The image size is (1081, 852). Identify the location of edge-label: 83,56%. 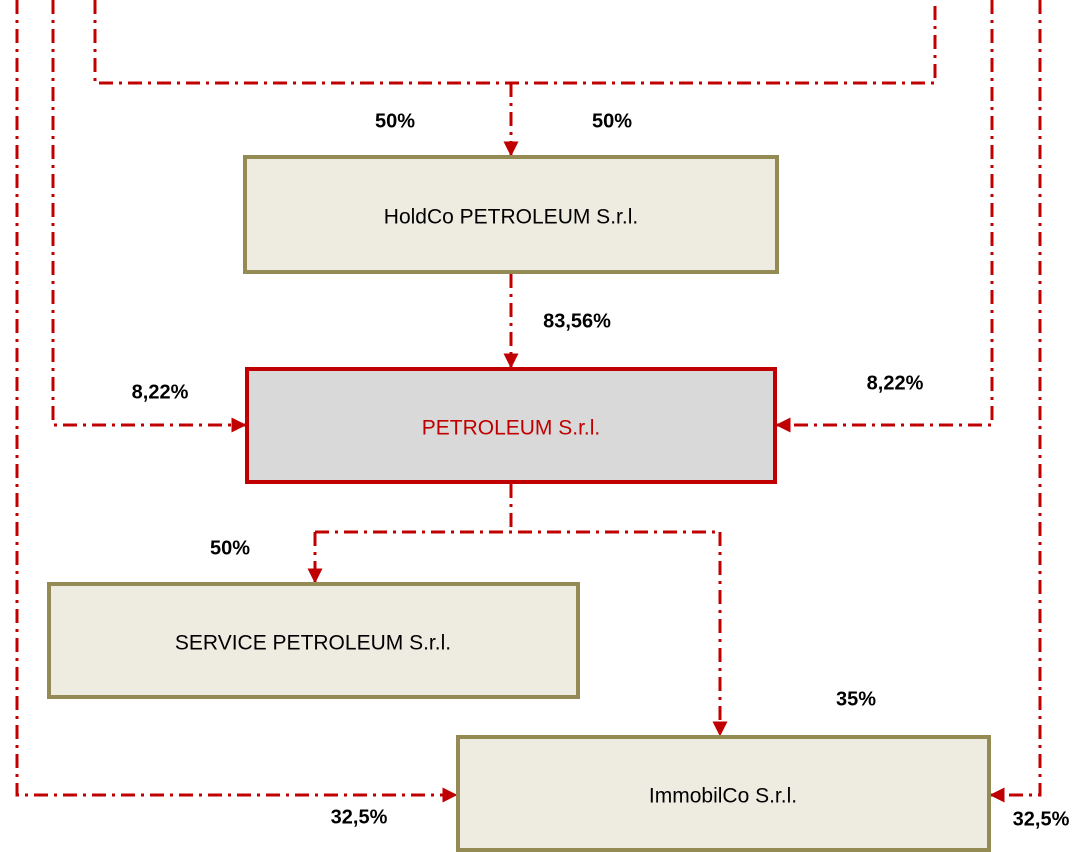
(577, 321).